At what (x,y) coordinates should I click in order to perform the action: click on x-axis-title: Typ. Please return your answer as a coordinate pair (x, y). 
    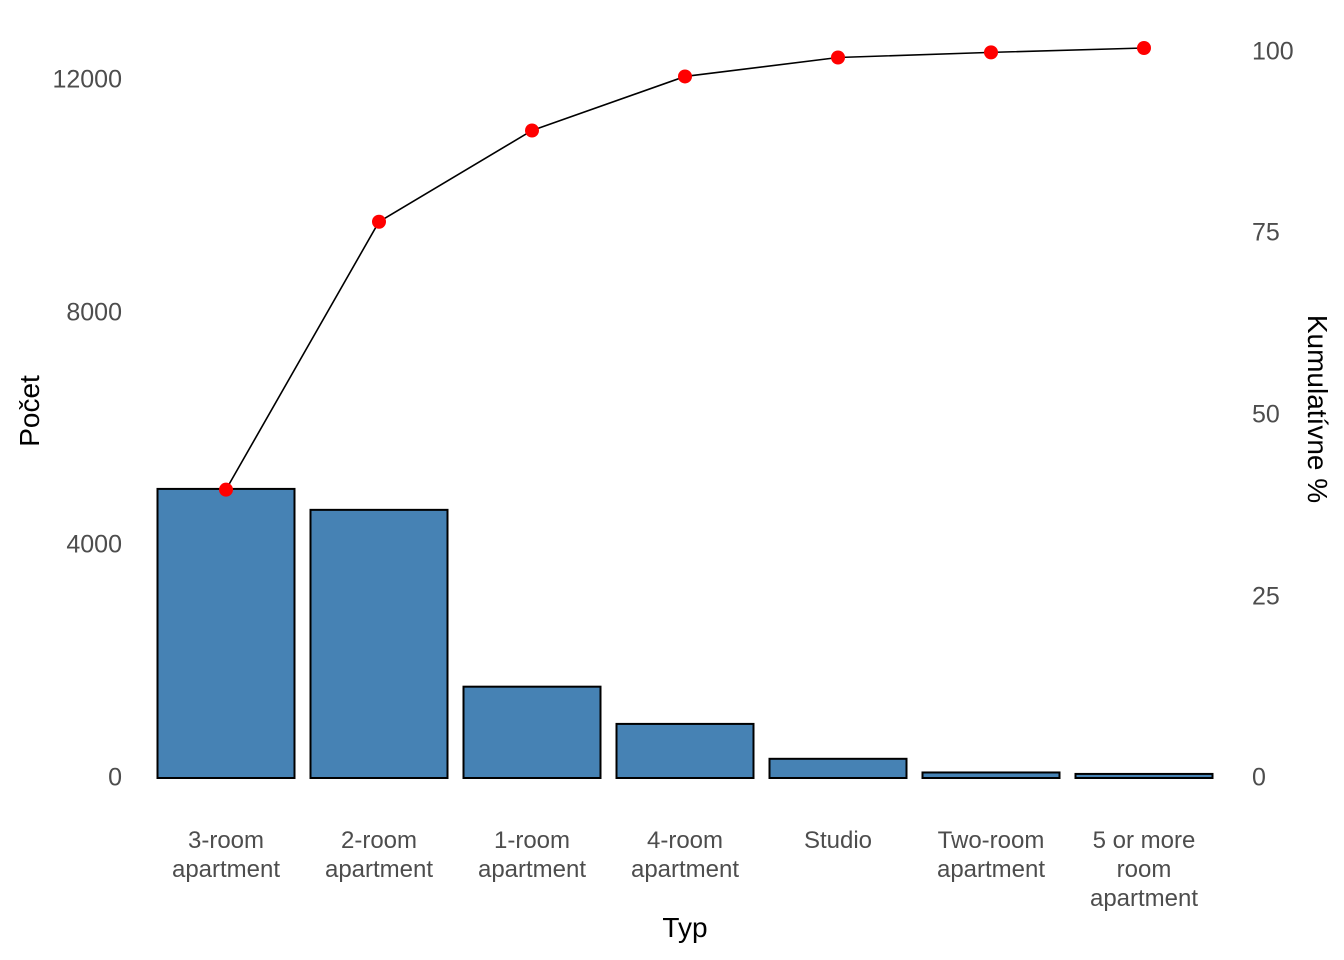
    Looking at the image, I should click on (685, 927).